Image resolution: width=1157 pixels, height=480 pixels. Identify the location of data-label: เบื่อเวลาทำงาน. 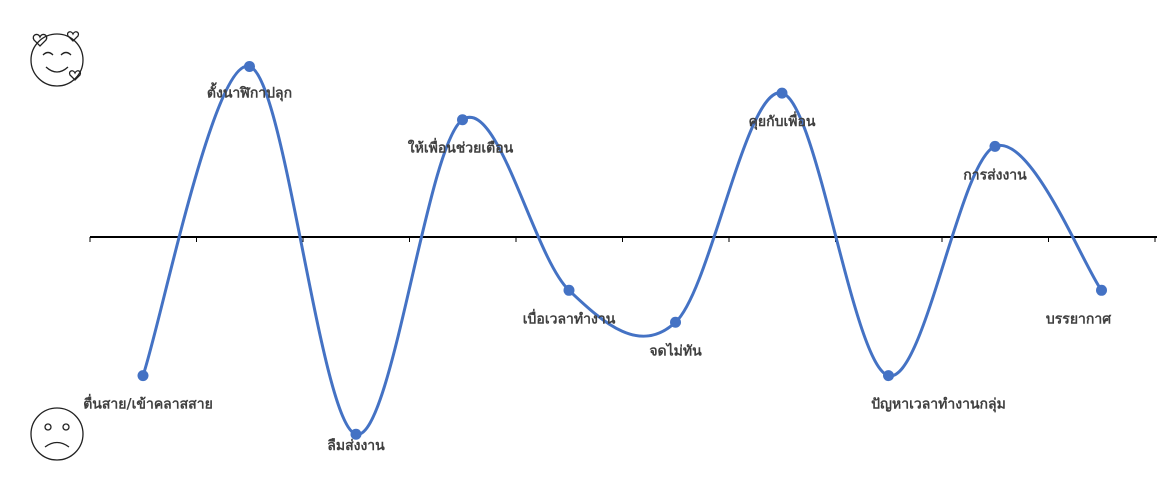
(569, 317).